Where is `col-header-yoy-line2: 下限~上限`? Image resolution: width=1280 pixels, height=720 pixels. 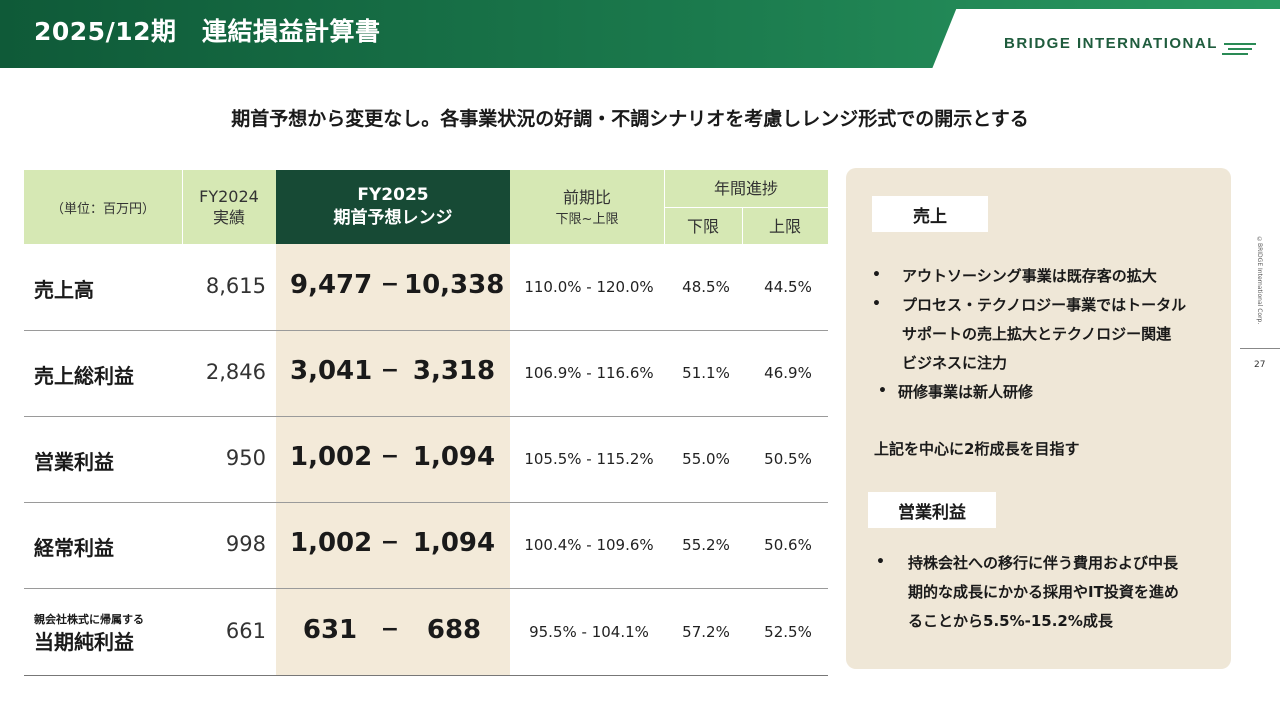 col-header-yoy-line2: 下限~上限 is located at coordinates (587, 219).